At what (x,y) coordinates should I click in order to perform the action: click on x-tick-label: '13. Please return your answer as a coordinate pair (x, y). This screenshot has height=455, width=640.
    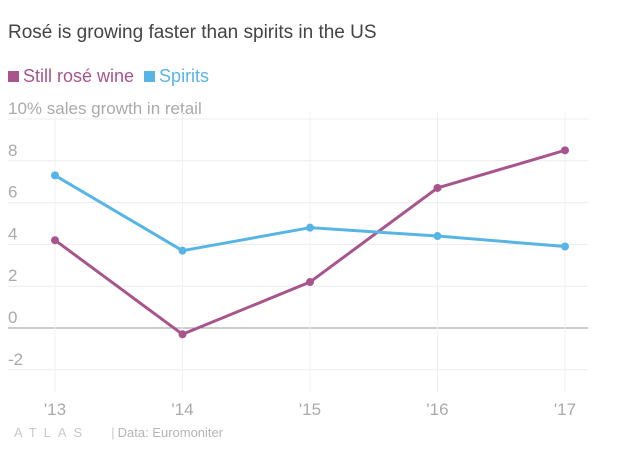
    Looking at the image, I should click on (55, 409).